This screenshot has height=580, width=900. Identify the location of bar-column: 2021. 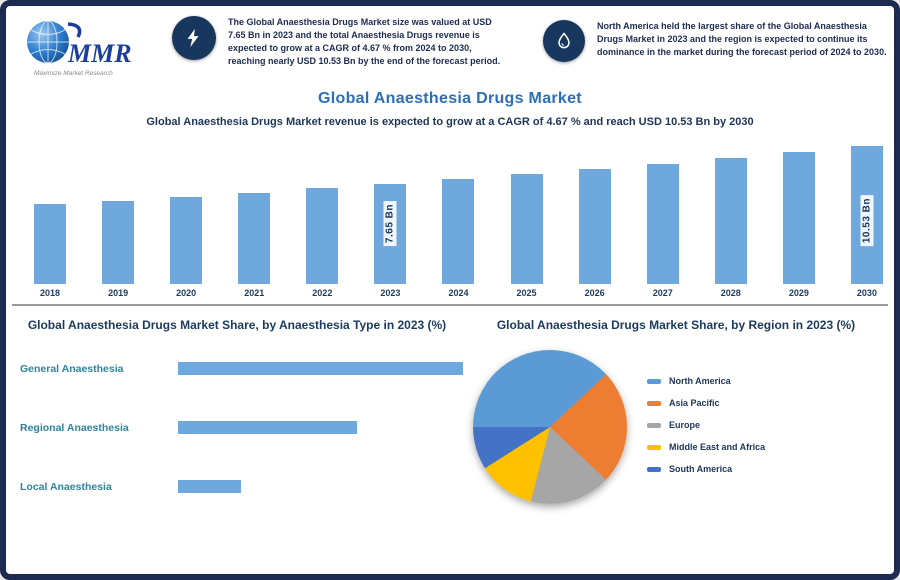
(254, 247).